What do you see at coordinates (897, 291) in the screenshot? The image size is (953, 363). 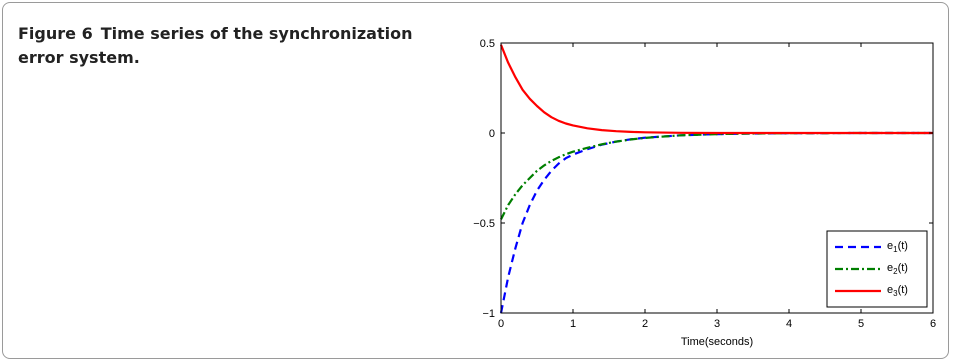 I see `legend-label-e3: e3(t)` at bounding box center [897, 291].